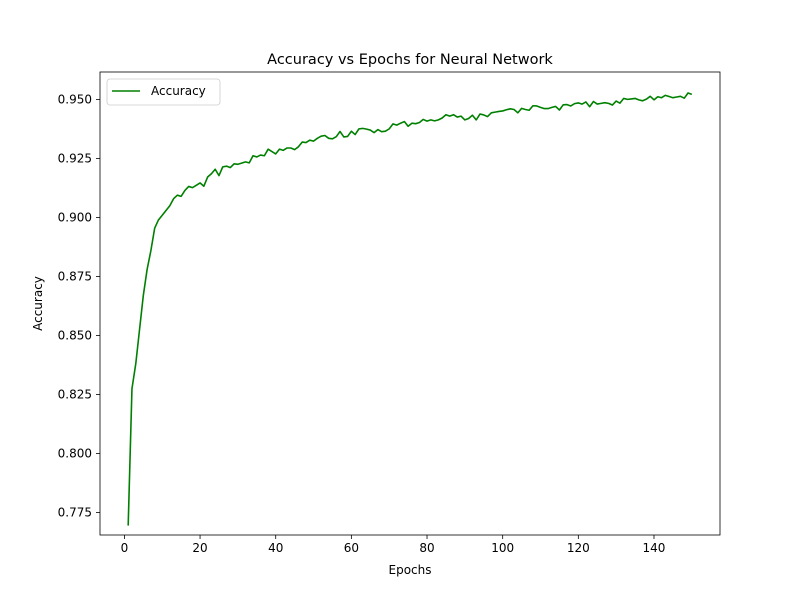 This screenshot has height=600, width=800. What do you see at coordinates (654, 548) in the screenshot?
I see `x-tick-label: 140` at bounding box center [654, 548].